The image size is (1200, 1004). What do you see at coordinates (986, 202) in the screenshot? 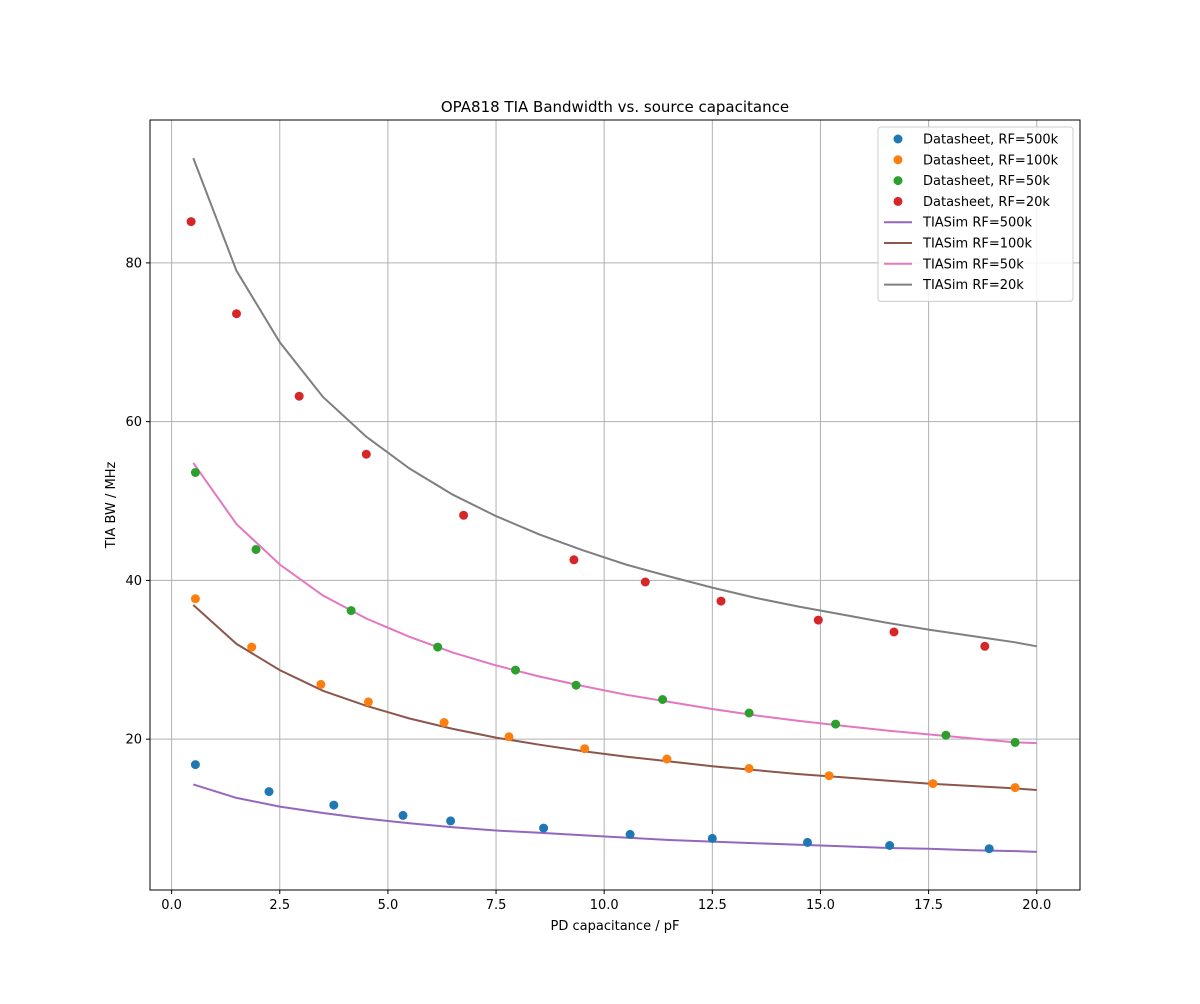
I see `legend-label: Datasheet, RF=20k` at bounding box center [986, 202].